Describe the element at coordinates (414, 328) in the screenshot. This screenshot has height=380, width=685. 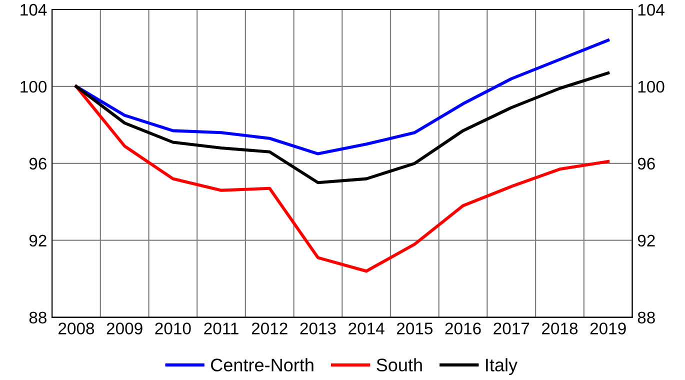
I see `x-tick-label: 2015` at that location.